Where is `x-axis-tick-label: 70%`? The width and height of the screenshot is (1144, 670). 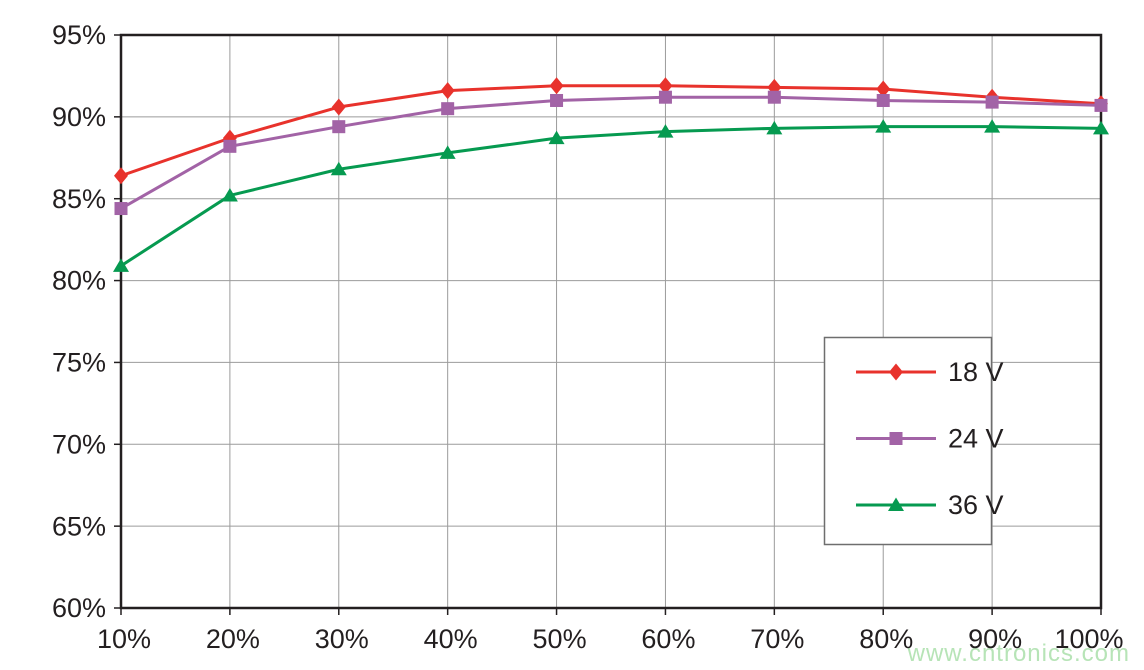
x-axis-tick-label: 70% is located at coordinates (777, 639).